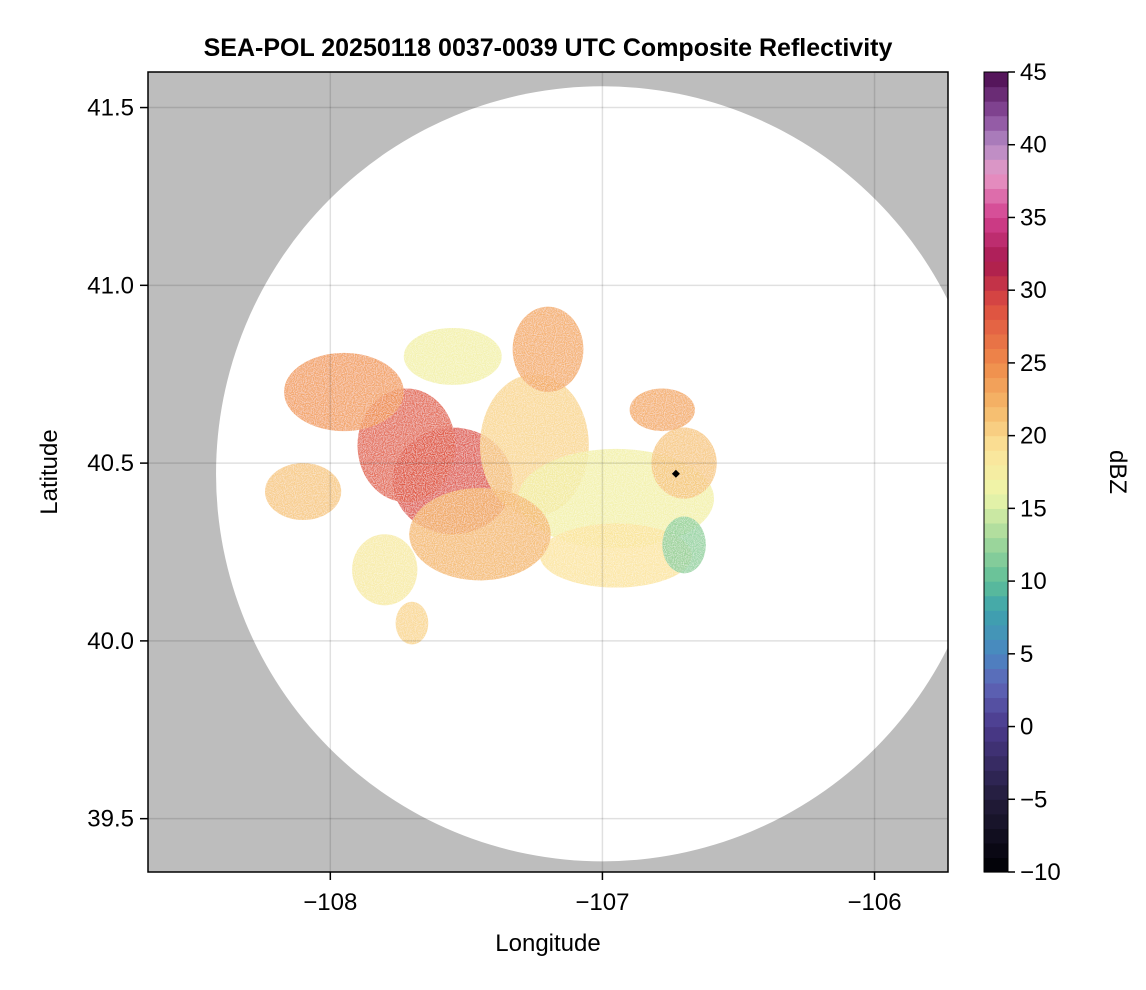 The height and width of the screenshot is (990, 1146). I want to click on colorbar-tick-label-1: 40, so click(1033, 145).